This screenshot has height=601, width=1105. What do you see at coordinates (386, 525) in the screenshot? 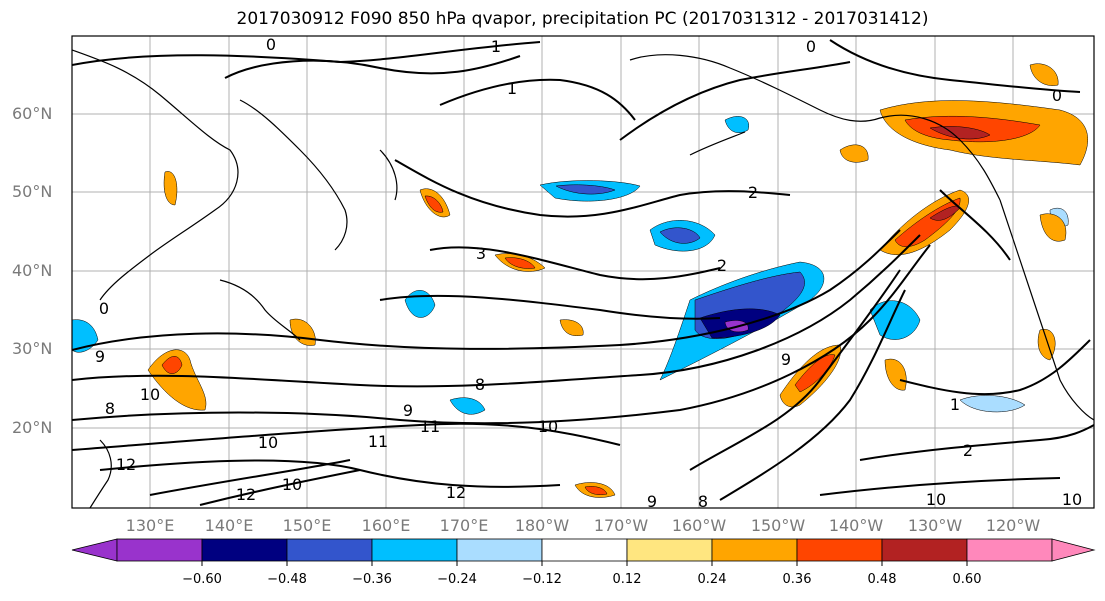
I see `lon-label: 160°E` at bounding box center [386, 525].